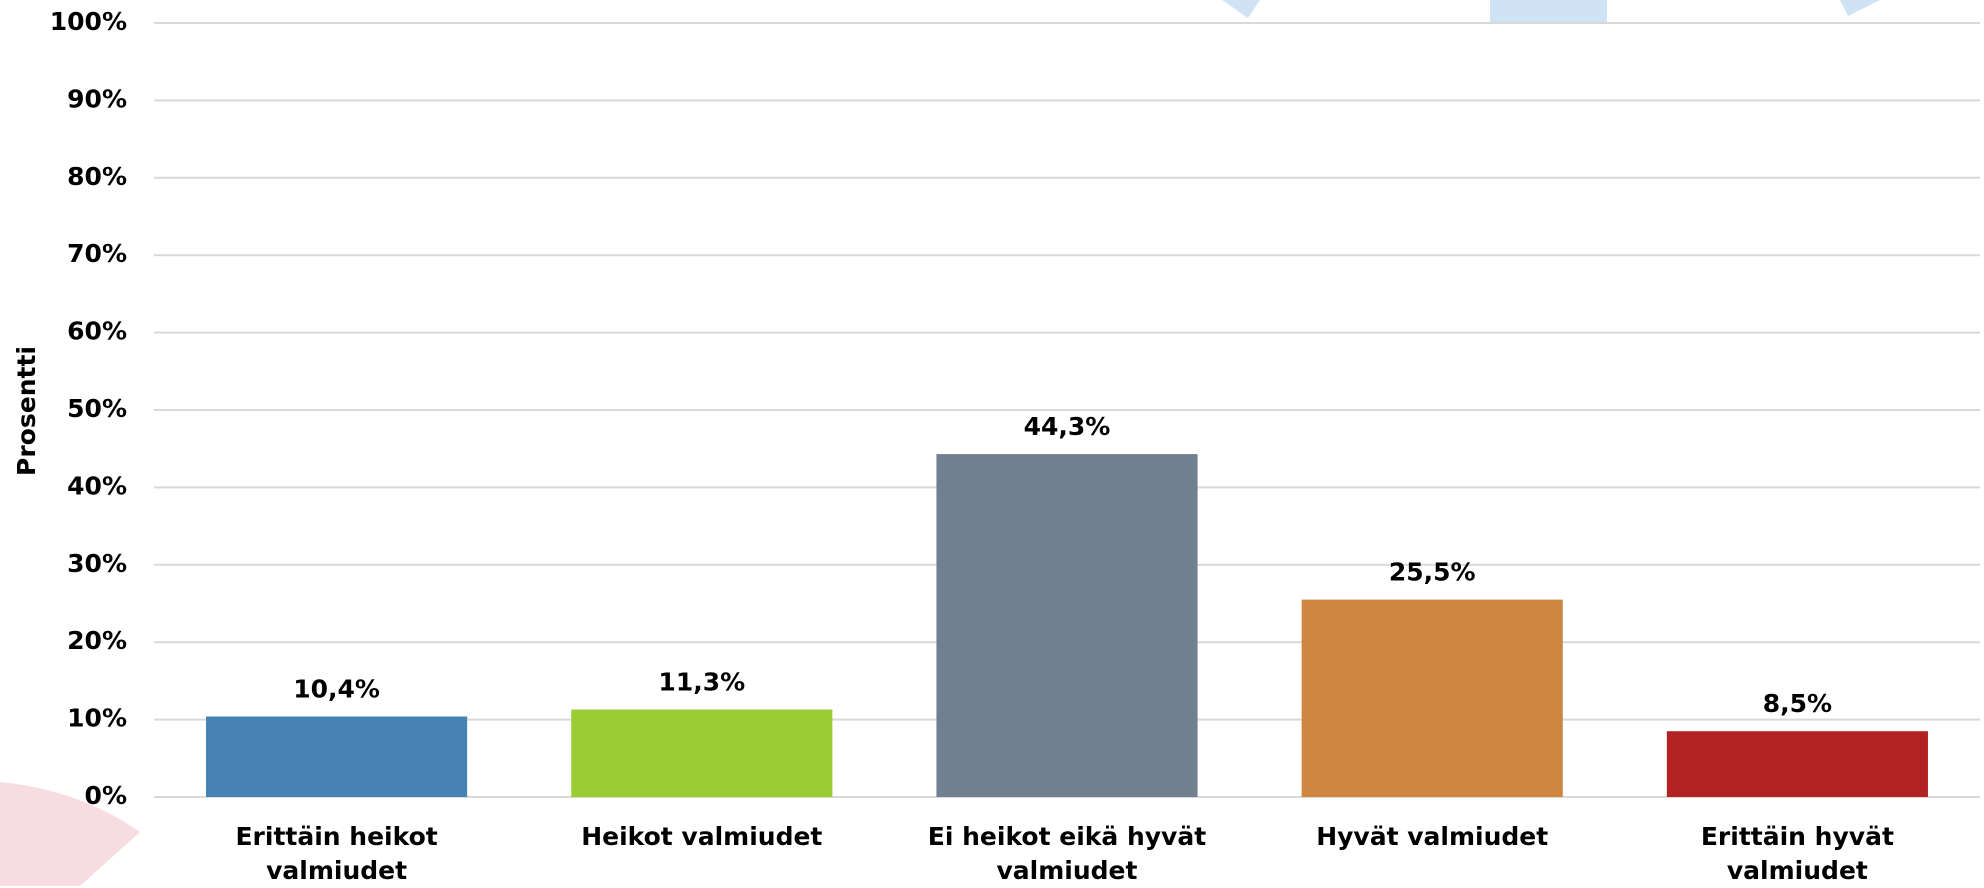 This screenshot has width=1984, height=888. What do you see at coordinates (1067, 426) in the screenshot?
I see `value-label: 44,3%` at bounding box center [1067, 426].